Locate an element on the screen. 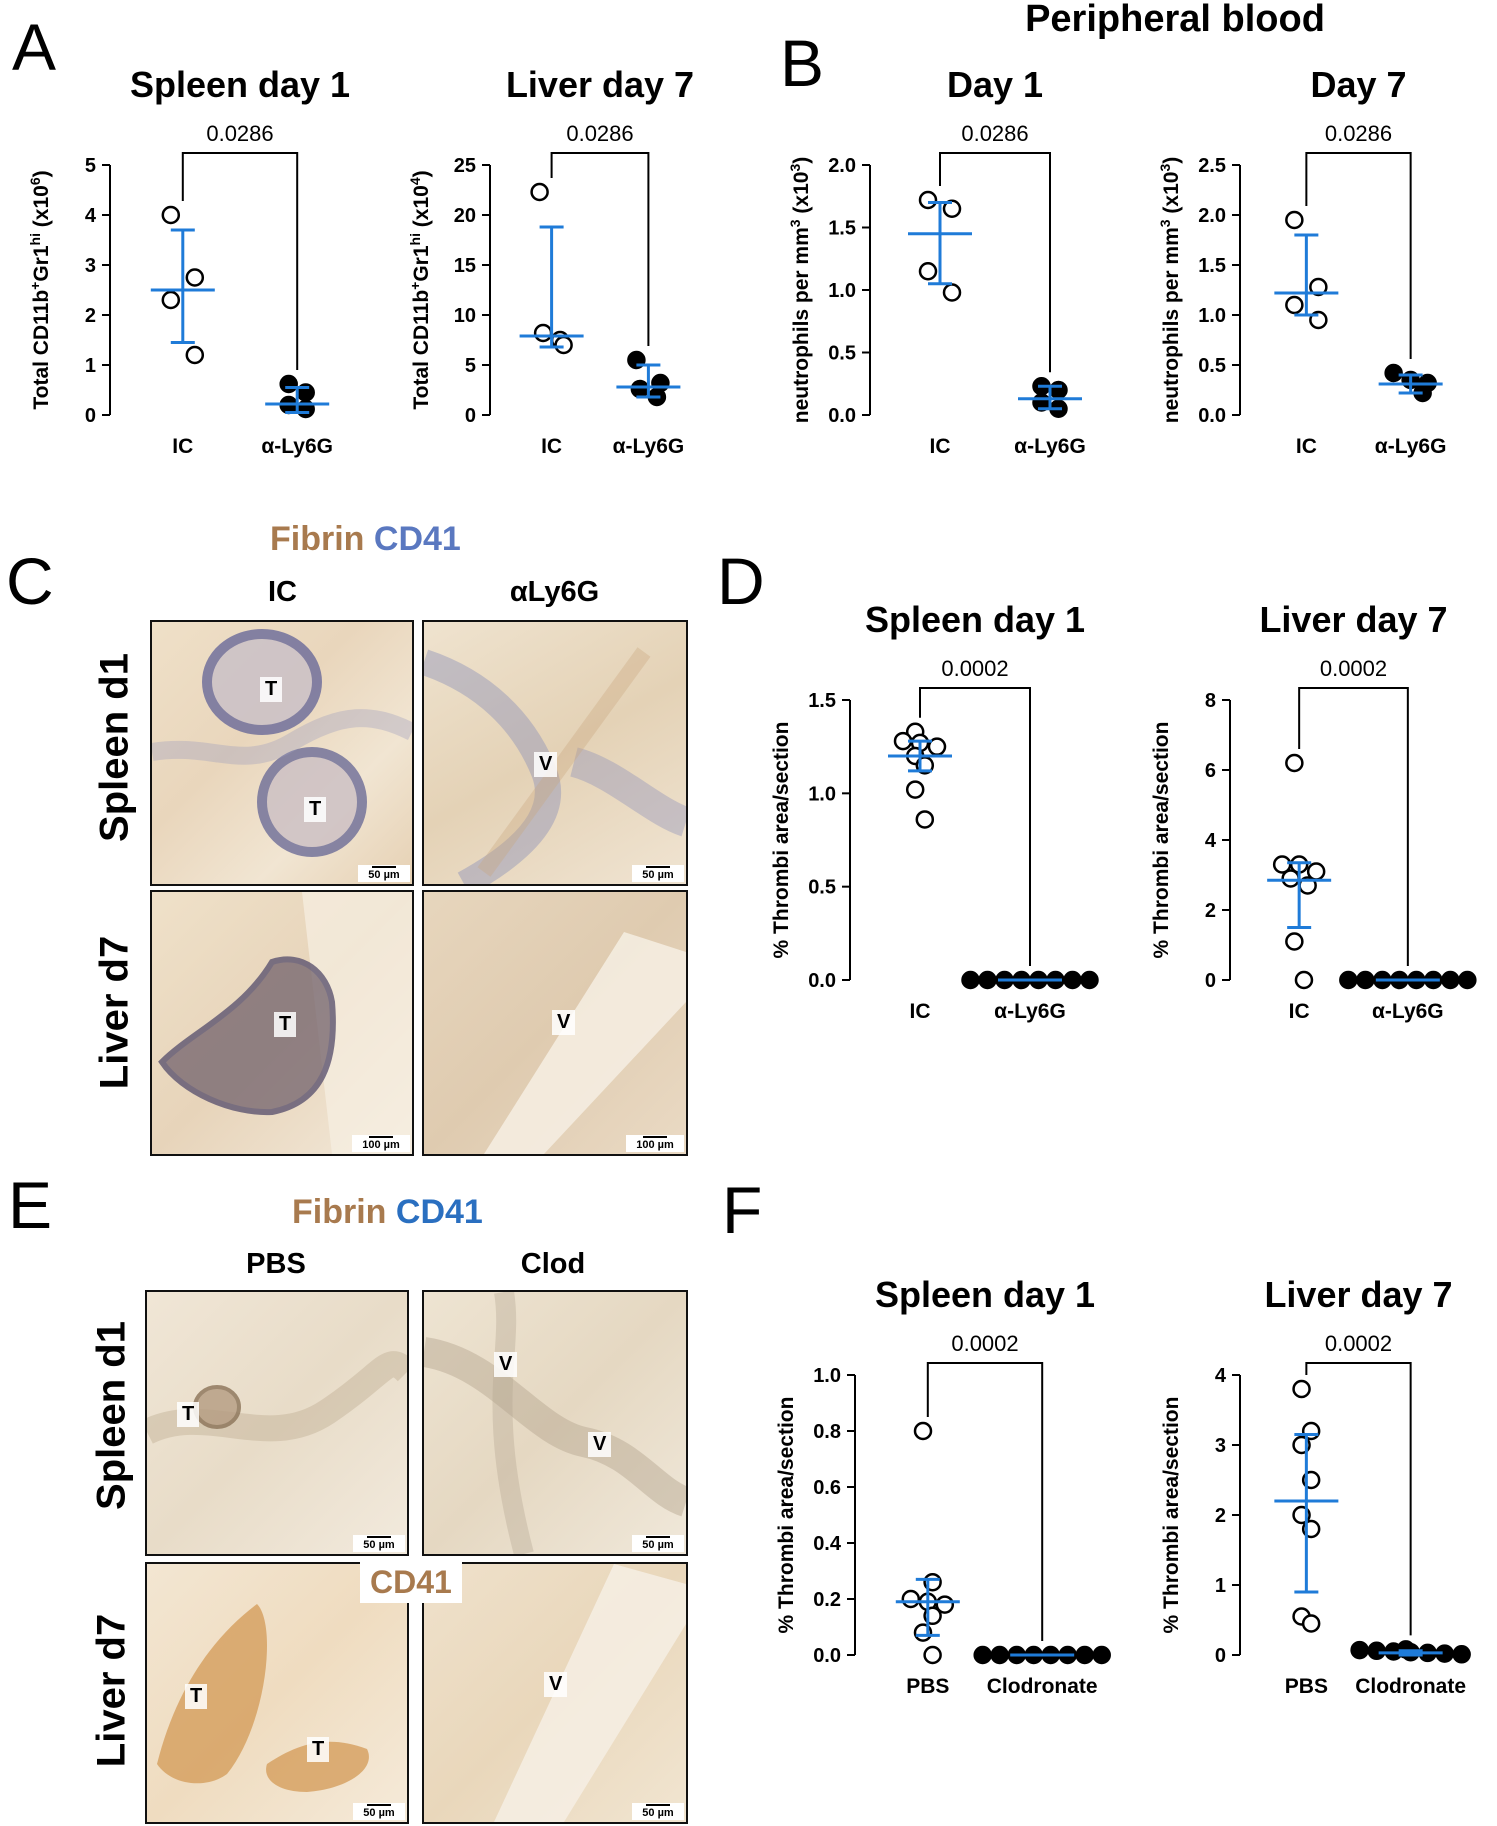 This screenshot has width=1497, height=1826. panel-letter-f: F is located at coordinates (742, 1210).